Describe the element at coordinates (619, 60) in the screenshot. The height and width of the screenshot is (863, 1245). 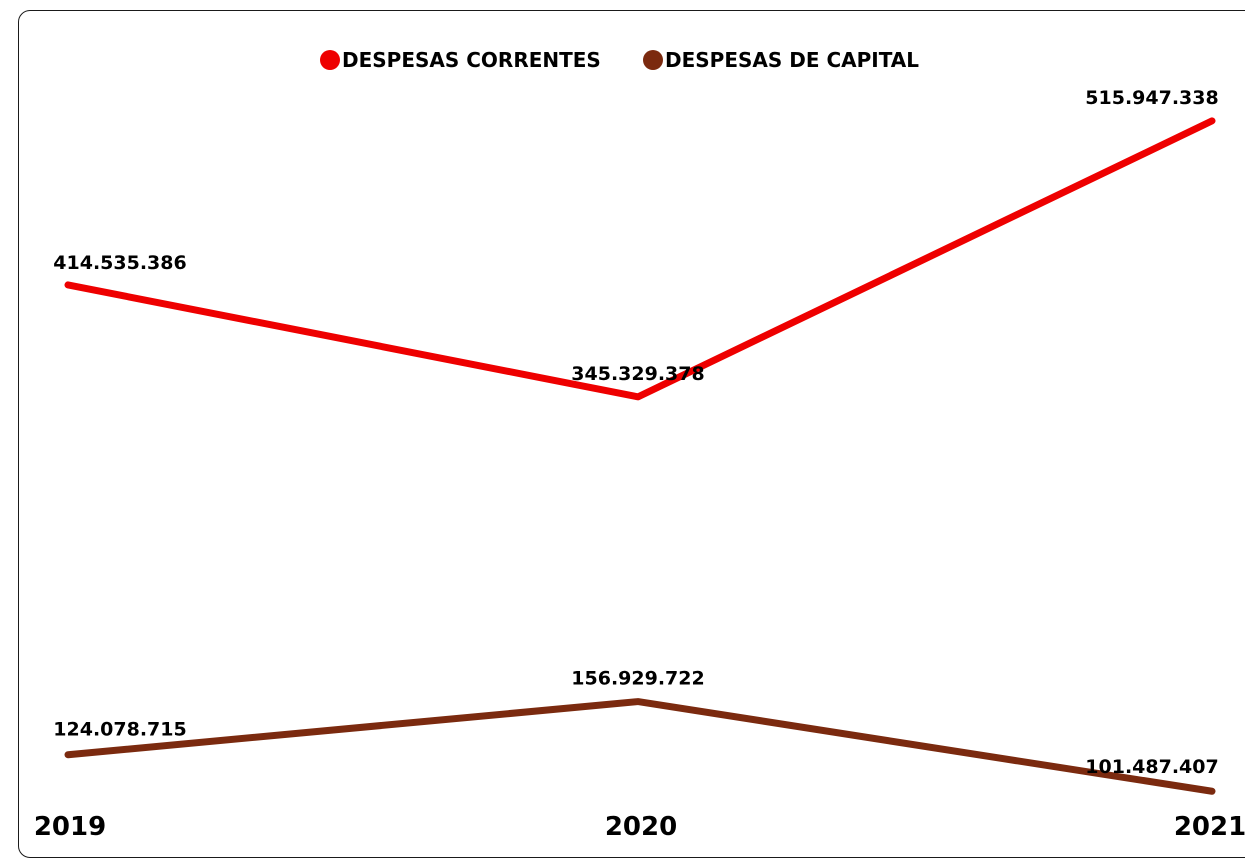
I see `legend: DESPESAS CORRENTES DESPESAS DE CAPITAL` at that location.